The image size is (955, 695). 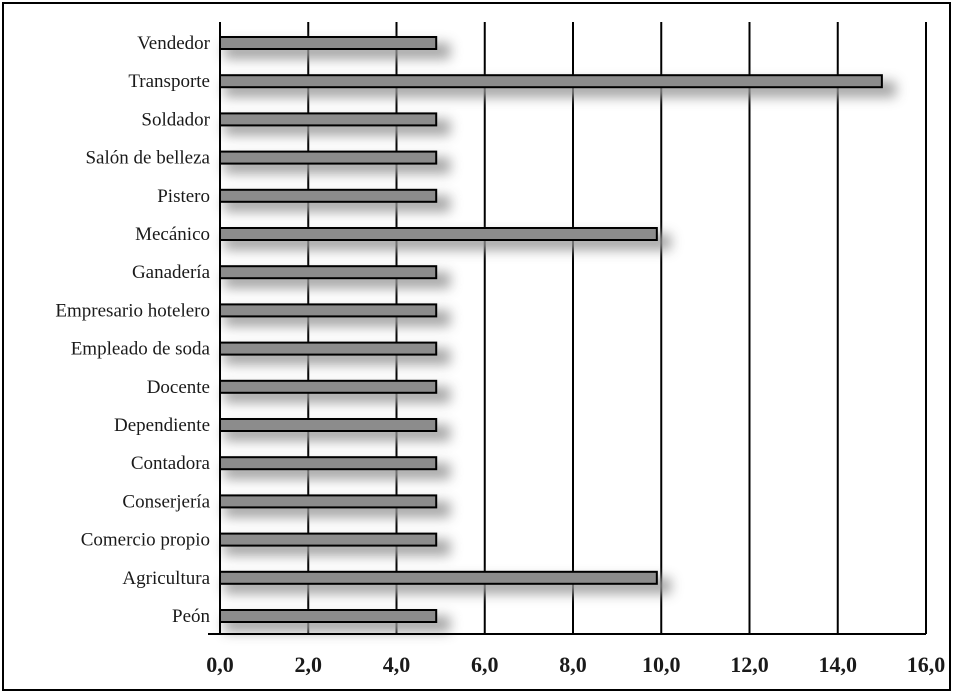 What do you see at coordinates (328, 310) in the screenshot?
I see `bar-empresario-hotelero` at bounding box center [328, 310].